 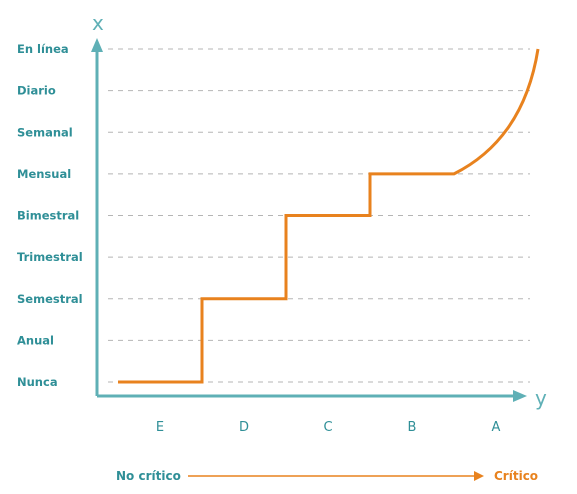 I want to click on y-tick-label: Bimestral, so click(x=48, y=216).